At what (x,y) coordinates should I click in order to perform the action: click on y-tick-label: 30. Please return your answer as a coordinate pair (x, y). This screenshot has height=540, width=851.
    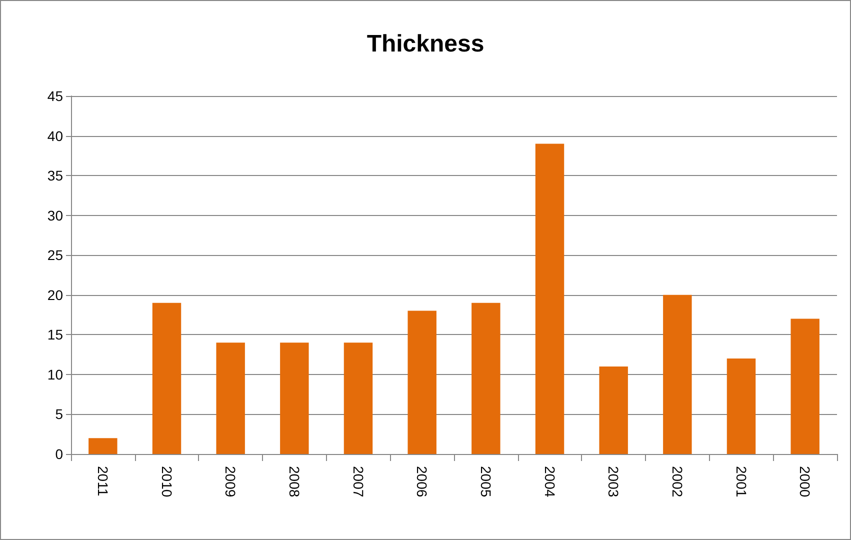
    Looking at the image, I should click on (55, 215).